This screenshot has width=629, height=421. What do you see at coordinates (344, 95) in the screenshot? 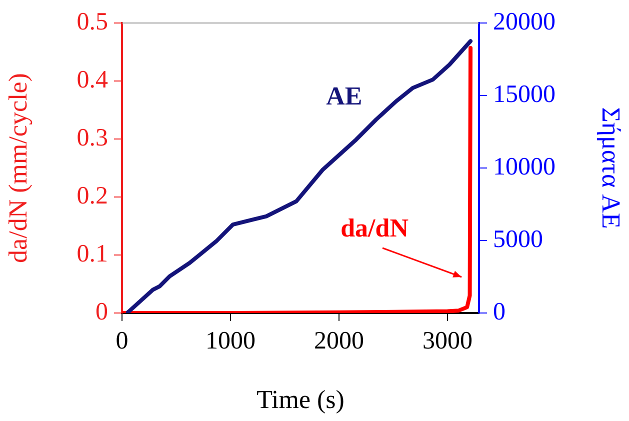
I see `series-label: AE` at bounding box center [344, 95].